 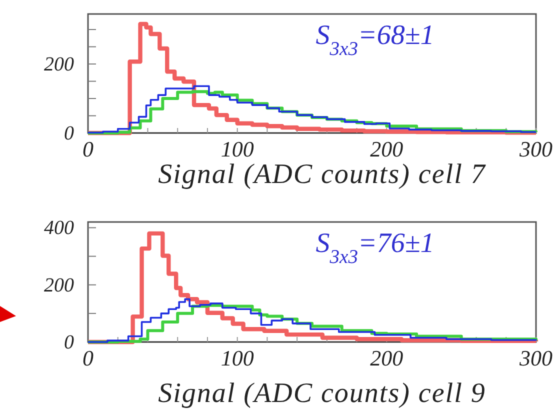 What do you see at coordinates (59, 228) in the screenshot?
I see `y-tick-label: 400` at bounding box center [59, 228].